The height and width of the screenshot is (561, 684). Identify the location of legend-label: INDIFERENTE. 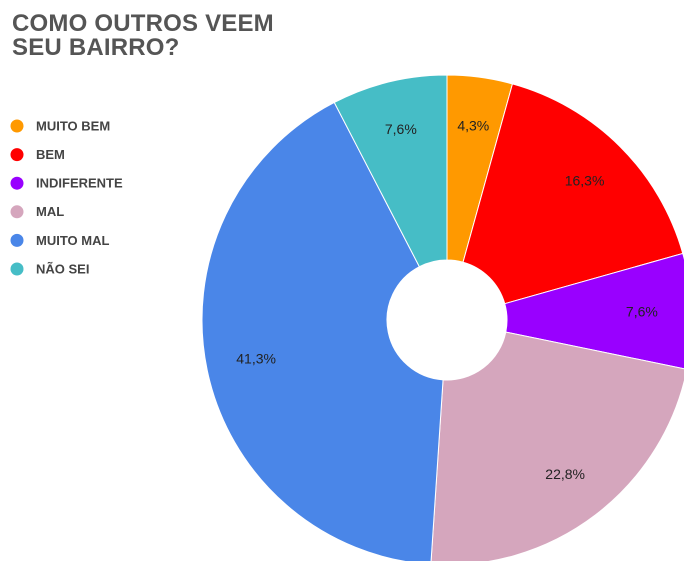
(79, 183).